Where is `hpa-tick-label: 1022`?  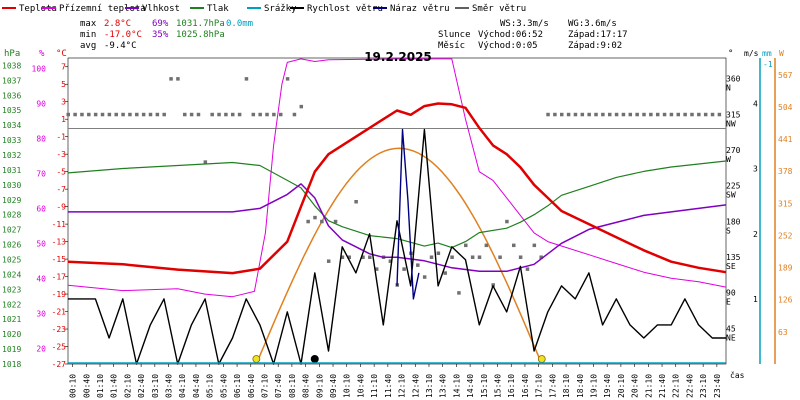 hpa-tick-label: 1022 is located at coordinates (11, 304).